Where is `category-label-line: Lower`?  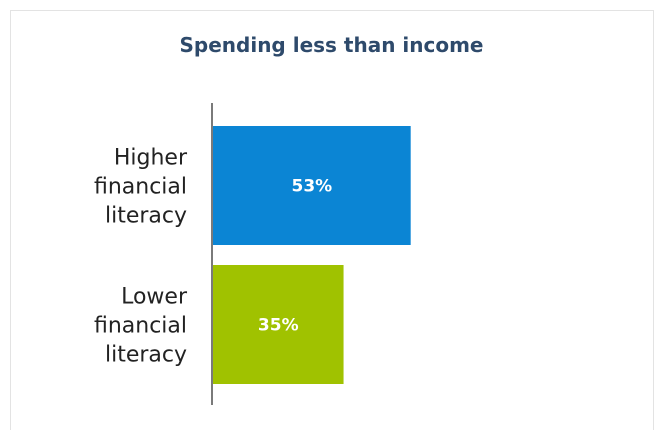
category-label-line: Lower is located at coordinates (154, 297).